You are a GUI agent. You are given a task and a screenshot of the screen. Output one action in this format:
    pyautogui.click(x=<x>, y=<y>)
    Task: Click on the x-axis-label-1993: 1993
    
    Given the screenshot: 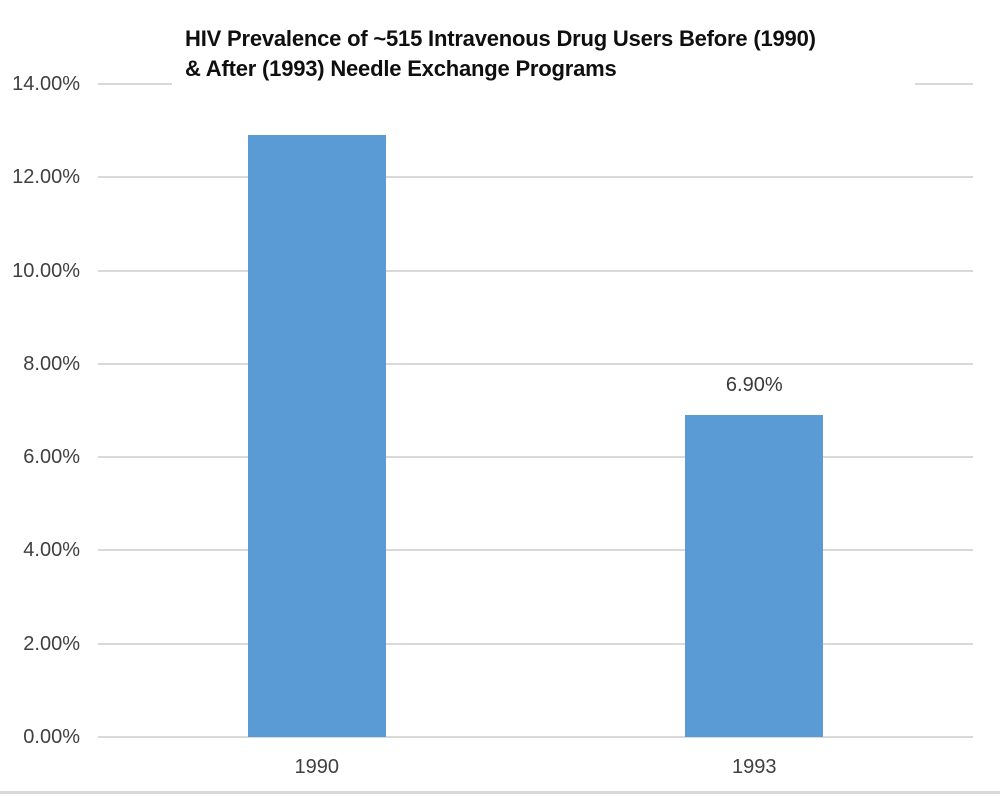 What is the action you would take?
    pyautogui.click(x=754, y=767)
    